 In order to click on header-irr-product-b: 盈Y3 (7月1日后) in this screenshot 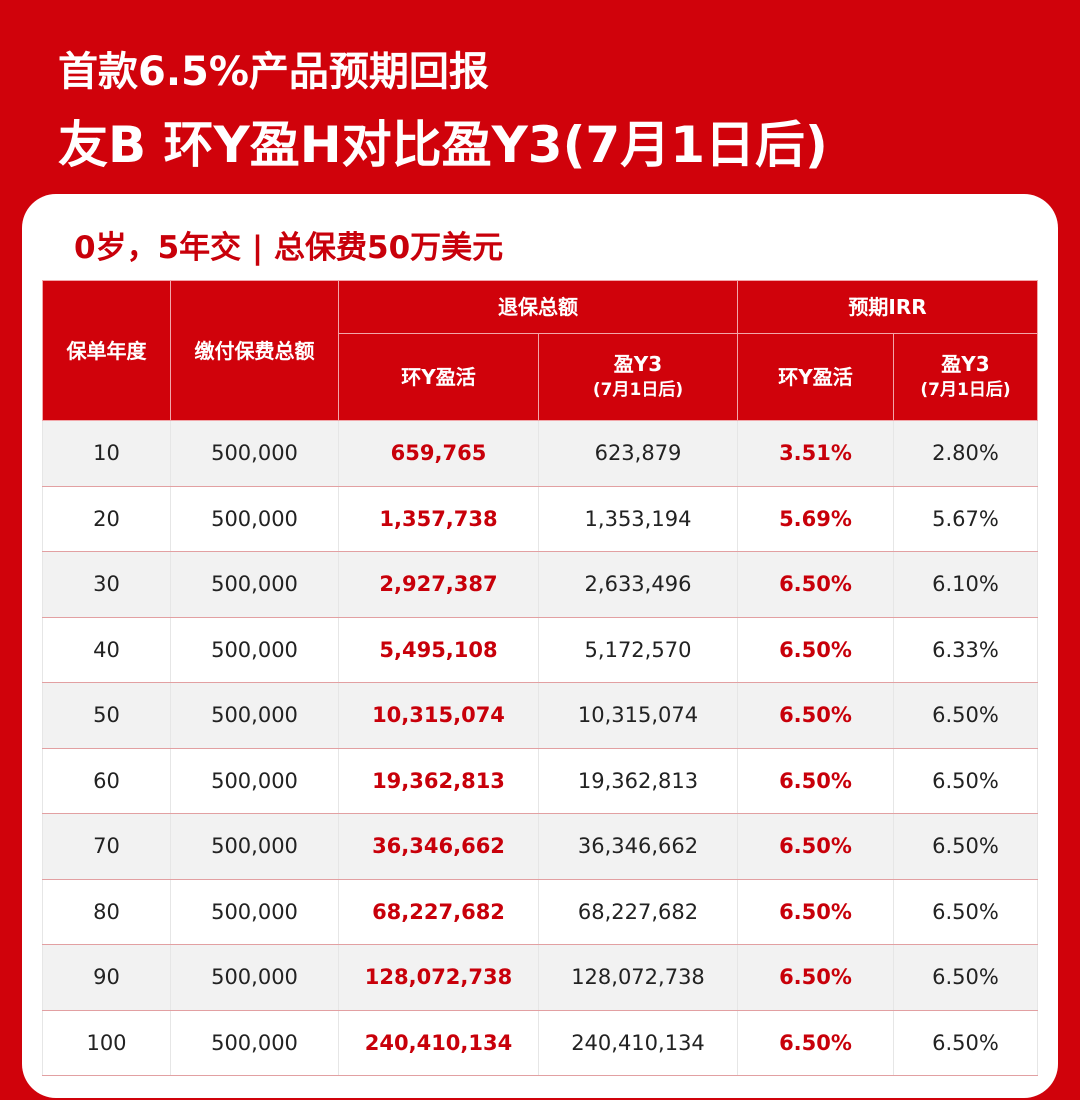, I will do `click(965, 377)`.